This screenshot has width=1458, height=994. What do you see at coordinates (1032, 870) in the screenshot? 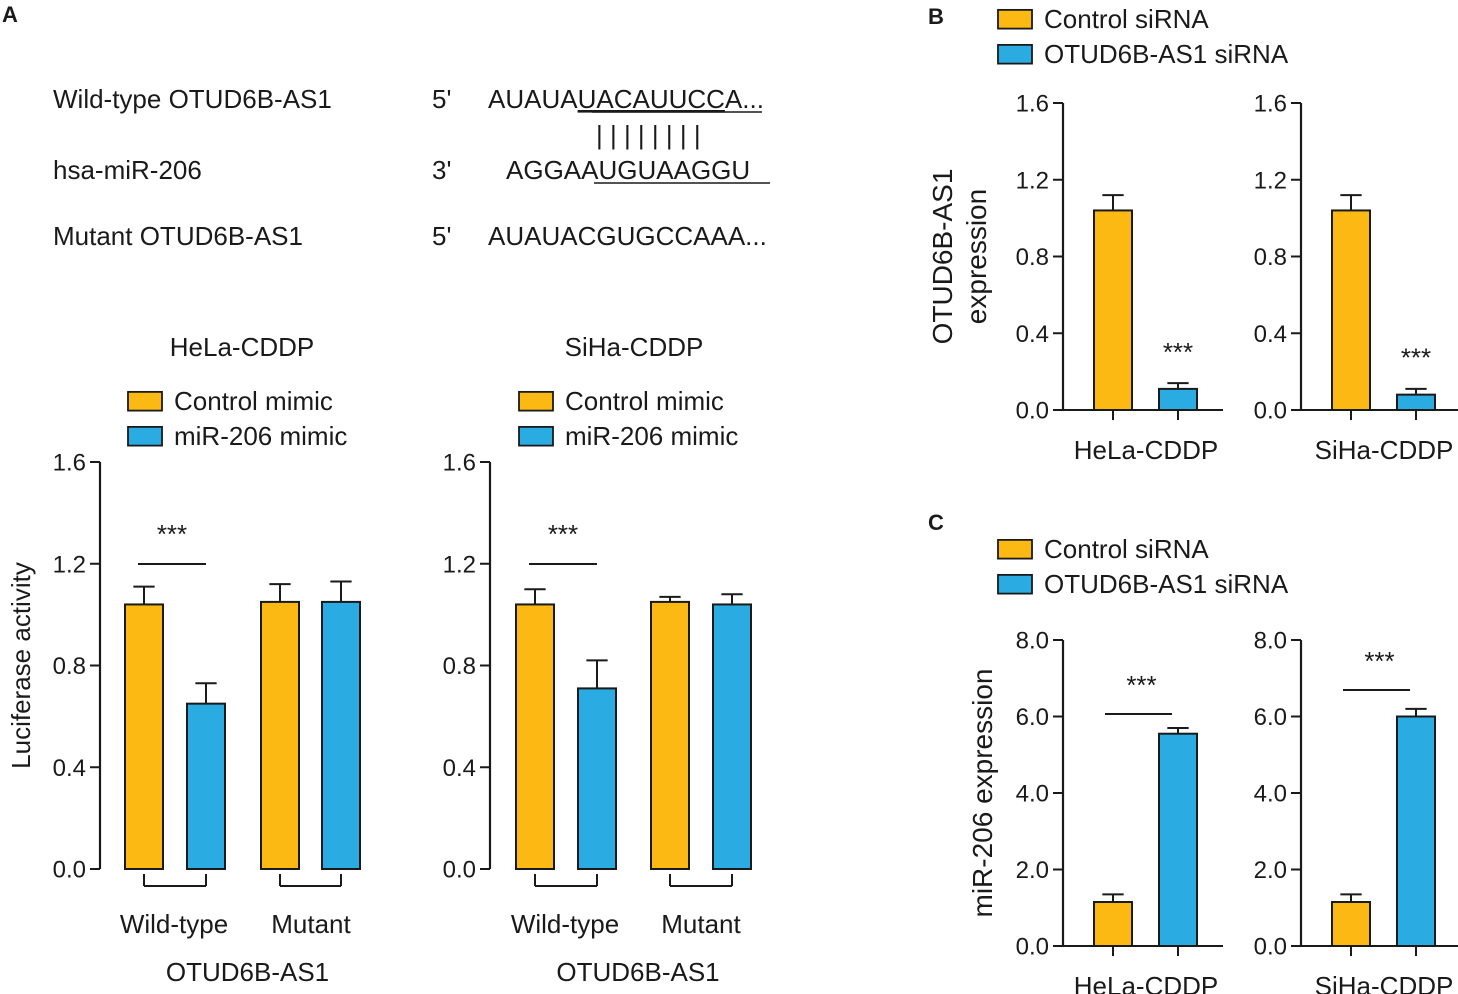
I see `chart-c-sub-1-y-tick-label: 2.0` at bounding box center [1032, 870].